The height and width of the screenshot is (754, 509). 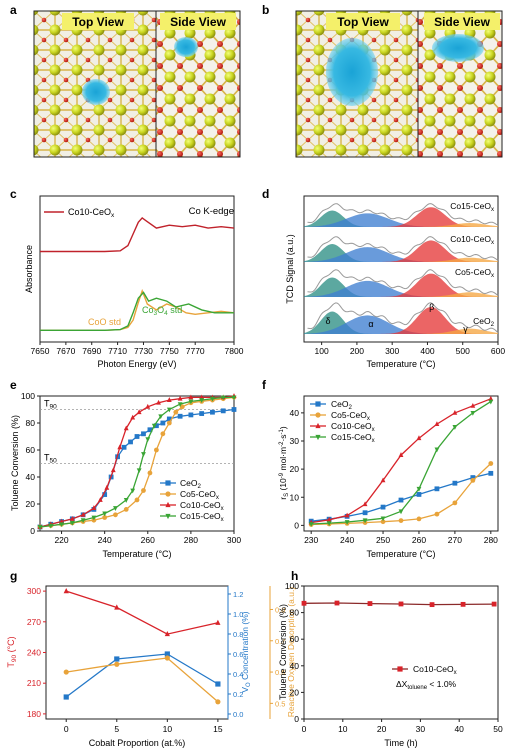 What do you see at coordinates (40, 351) in the screenshot?
I see `x-tick-label-c: 7650` at bounding box center [40, 351].